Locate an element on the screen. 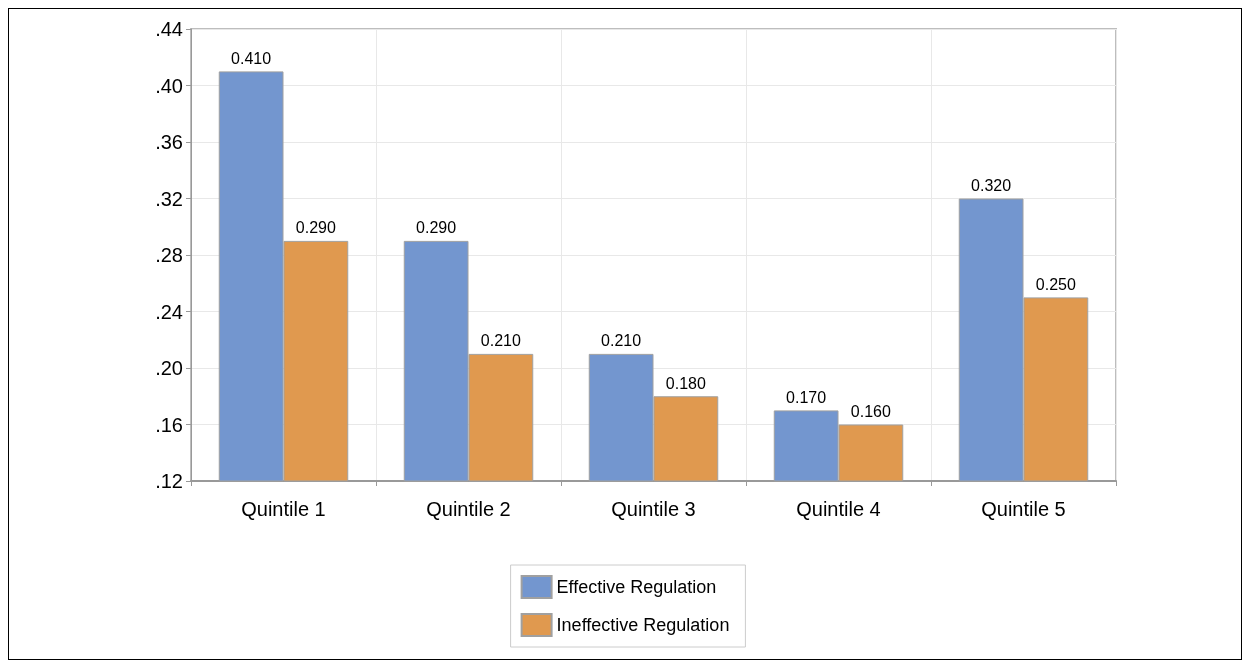 This screenshot has height=668, width=1250. data-label: 0.250 is located at coordinates (1055, 284).